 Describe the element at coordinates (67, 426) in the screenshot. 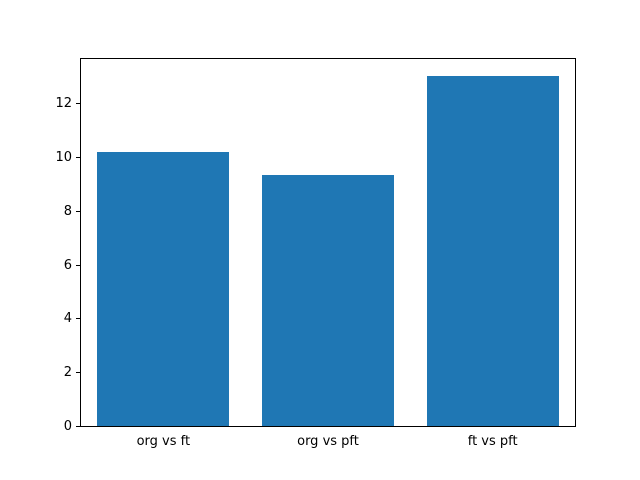

I see `y-tick-label: 0` at that location.